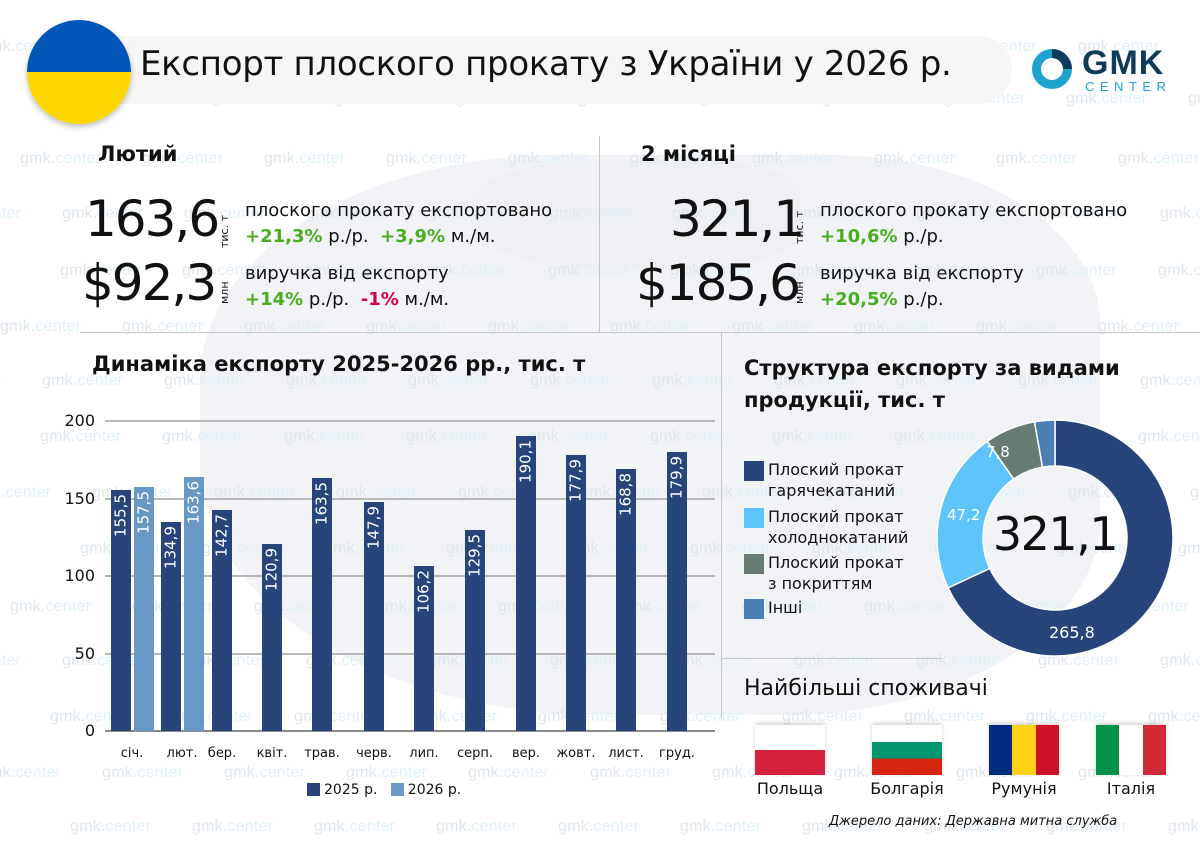 The image size is (1200, 848). I want to click on bar-2025: 190,1, so click(526, 583).